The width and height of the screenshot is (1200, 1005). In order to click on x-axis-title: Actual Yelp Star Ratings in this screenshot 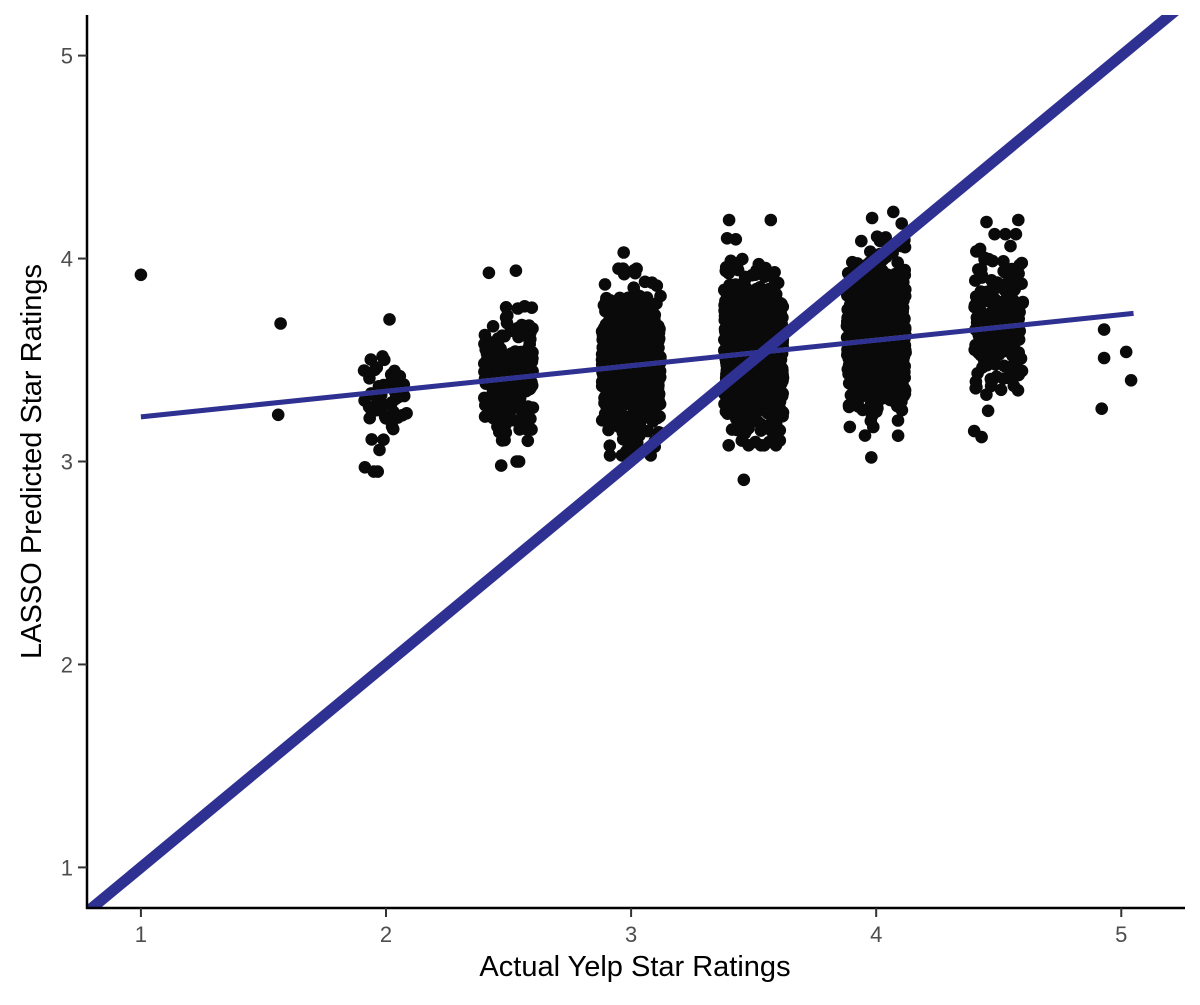, I will do `click(634, 967)`.